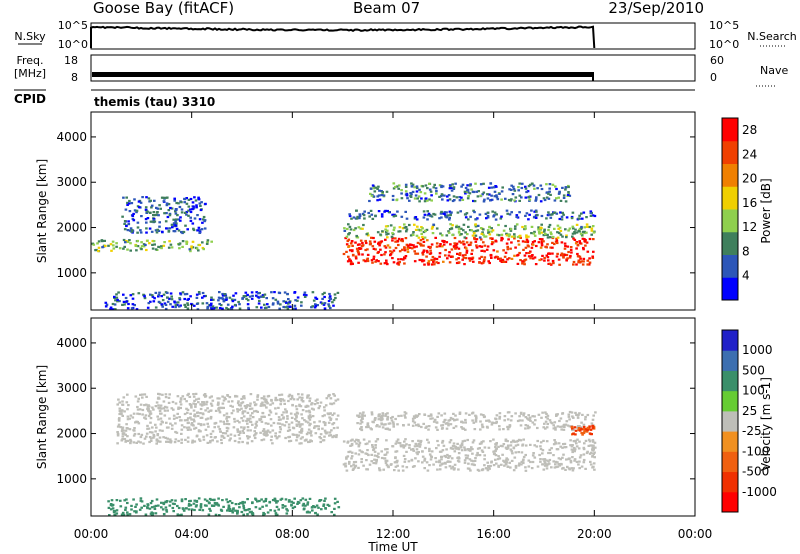 The height and width of the screenshot is (554, 800). What do you see at coordinates (753, 391) in the screenshot?
I see `velocity-colorbar-tick-label: 100` at bounding box center [753, 391].